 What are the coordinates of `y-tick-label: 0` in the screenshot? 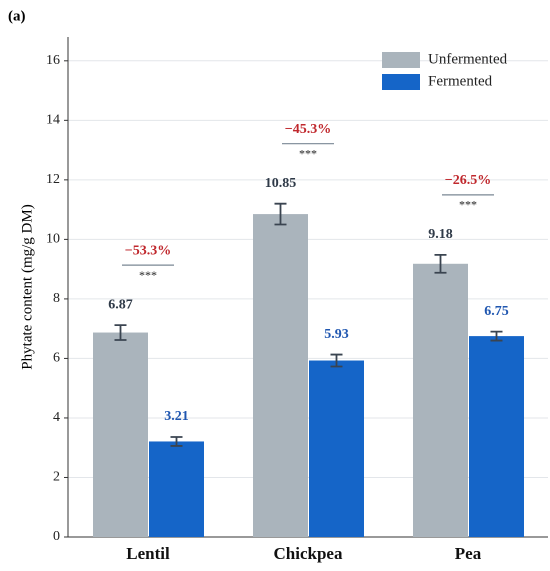 It's located at (56, 536).